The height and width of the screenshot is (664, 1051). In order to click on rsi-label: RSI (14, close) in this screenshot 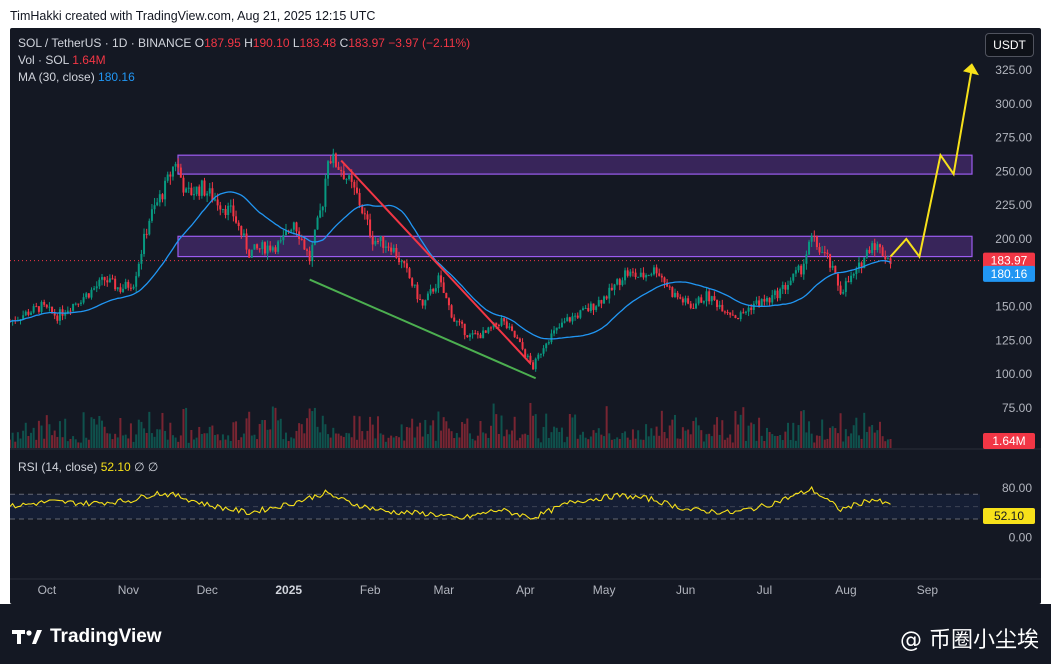, I will do `click(58, 467)`.